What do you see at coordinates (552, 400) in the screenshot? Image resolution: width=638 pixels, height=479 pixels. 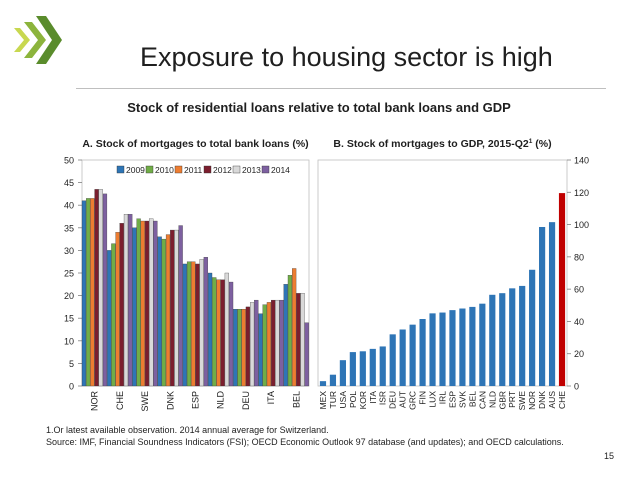 I see `chart-b-category-label: AUS` at bounding box center [552, 400].